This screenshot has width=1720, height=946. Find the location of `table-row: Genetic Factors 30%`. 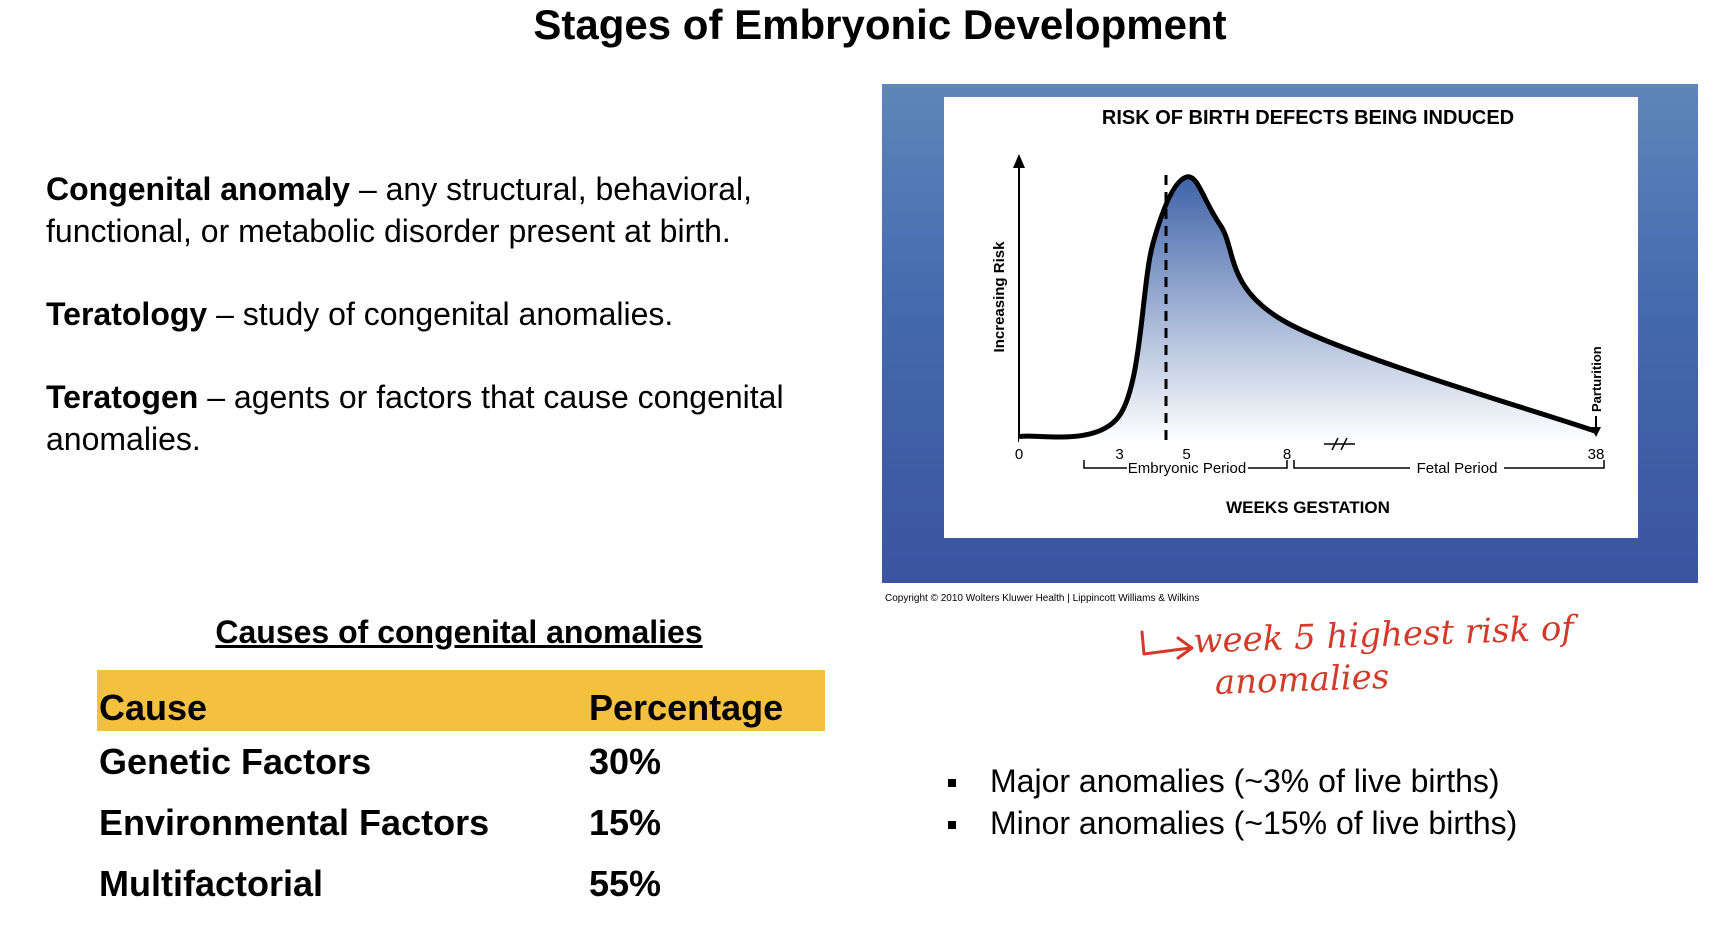

table-row: Genetic Factors 30% is located at coordinates (461, 761).